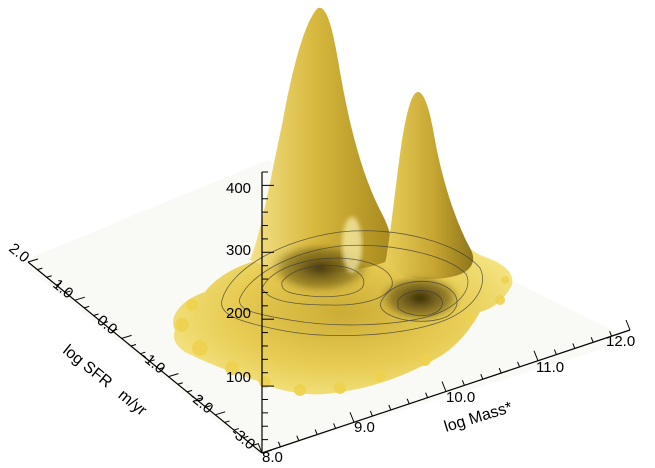  Describe the element at coordinates (460, 397) in the screenshot. I see `x-tick-label: 10.0` at that location.